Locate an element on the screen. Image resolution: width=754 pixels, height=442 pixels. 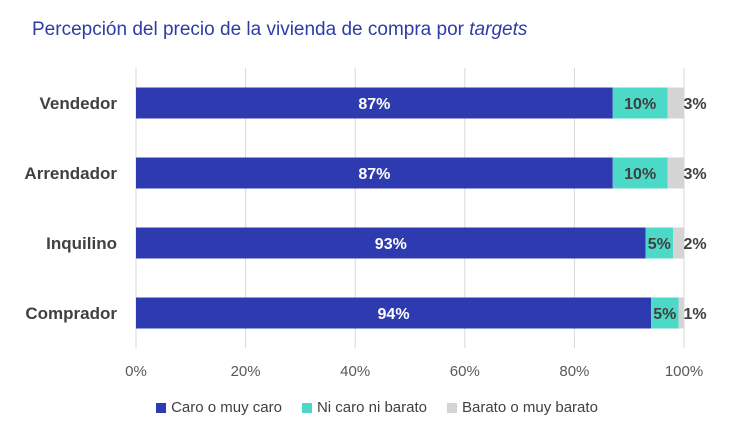
data-label: 94% is located at coordinates (394, 314).